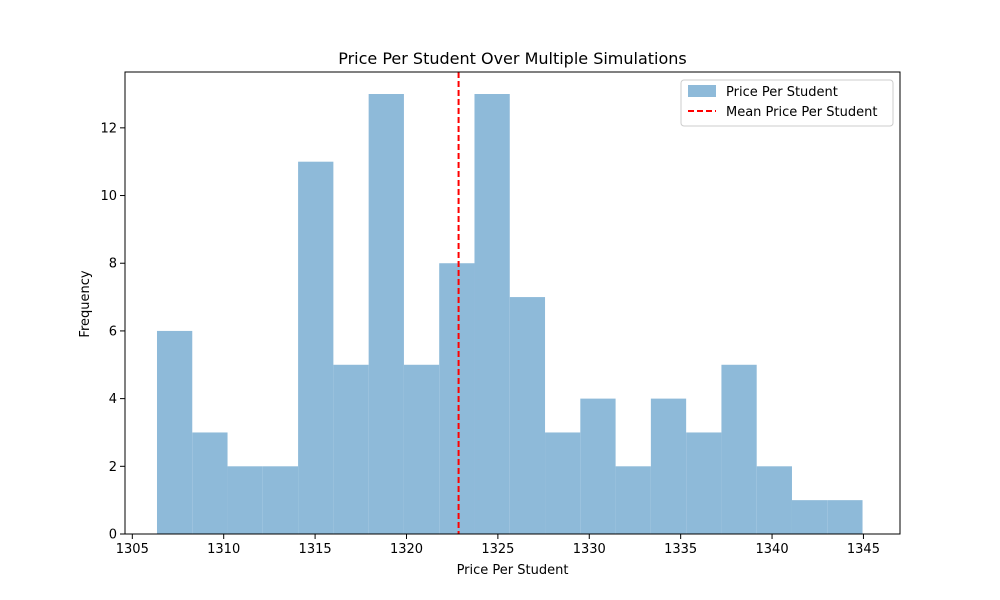 The width and height of the screenshot is (1000, 600). What do you see at coordinates (801, 112) in the screenshot?
I see `legend-label-mean-price-per-student: Mean Price Per Student` at bounding box center [801, 112].